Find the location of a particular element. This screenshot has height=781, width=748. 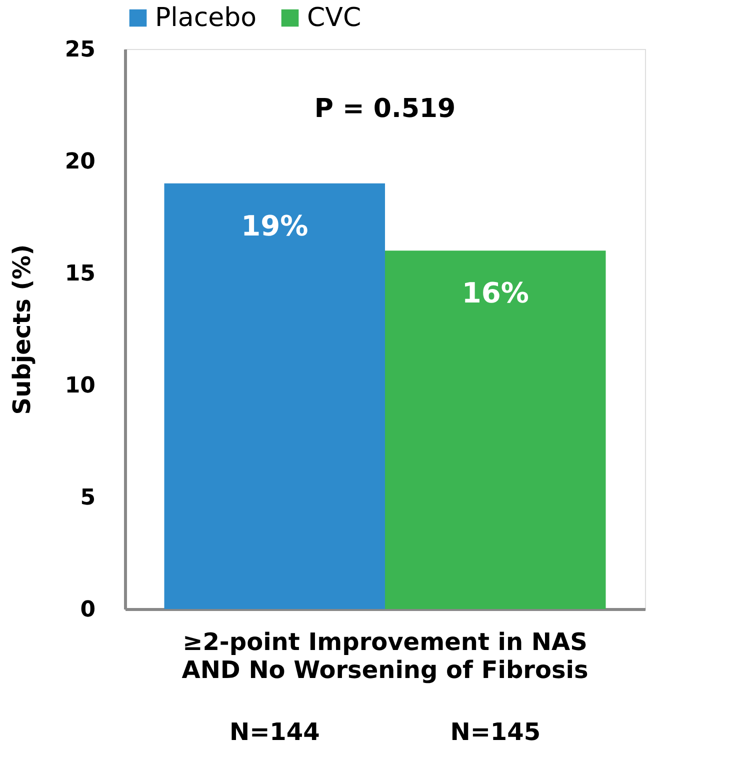

data-label: 16% is located at coordinates (495, 293).